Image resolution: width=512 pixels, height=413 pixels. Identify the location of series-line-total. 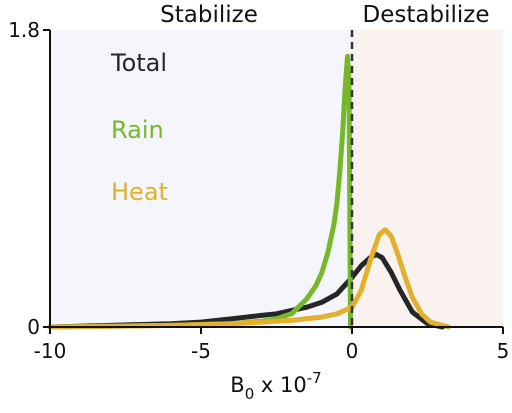
(246, 290).